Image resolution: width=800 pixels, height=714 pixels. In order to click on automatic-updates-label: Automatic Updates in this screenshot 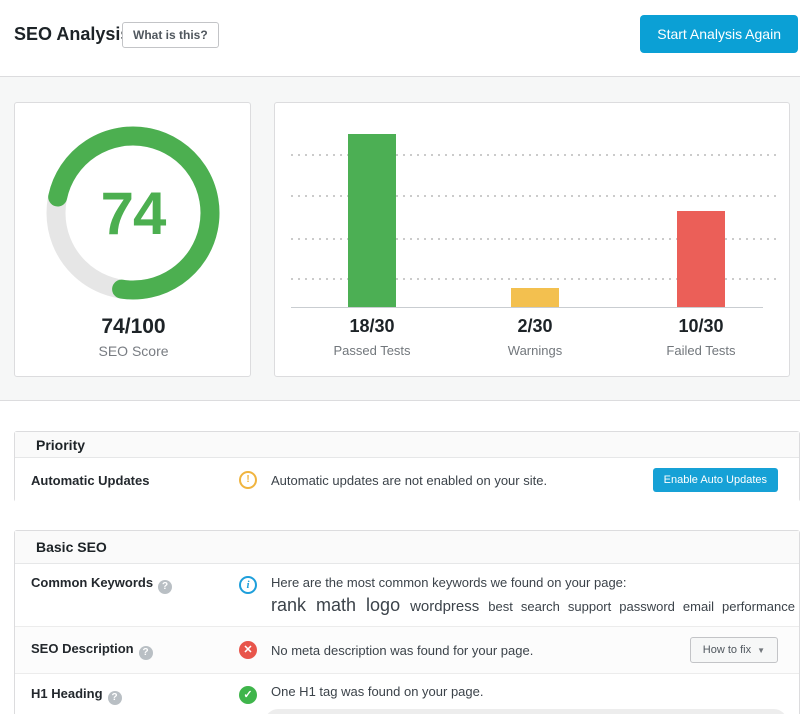, I will do `click(90, 480)`.